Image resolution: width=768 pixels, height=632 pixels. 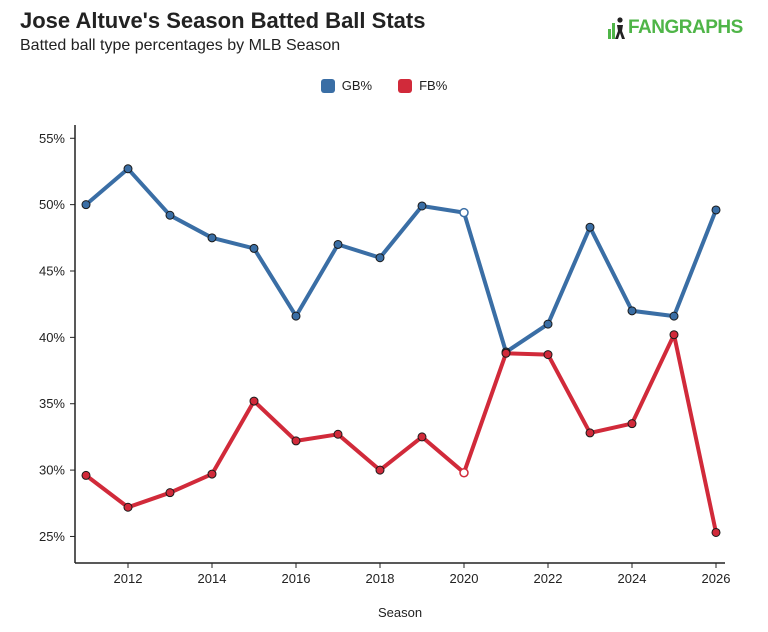 I want to click on x-axis-title: Season, so click(x=400, y=612).